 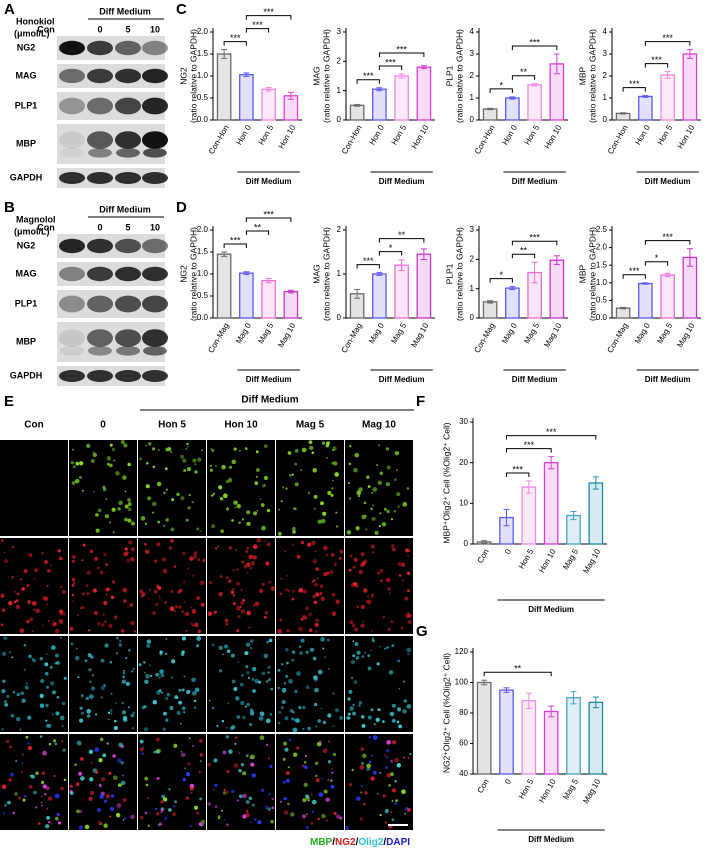 What do you see at coordinates (257, 232) in the screenshot?
I see `significance-bracket` at bounding box center [257, 232].